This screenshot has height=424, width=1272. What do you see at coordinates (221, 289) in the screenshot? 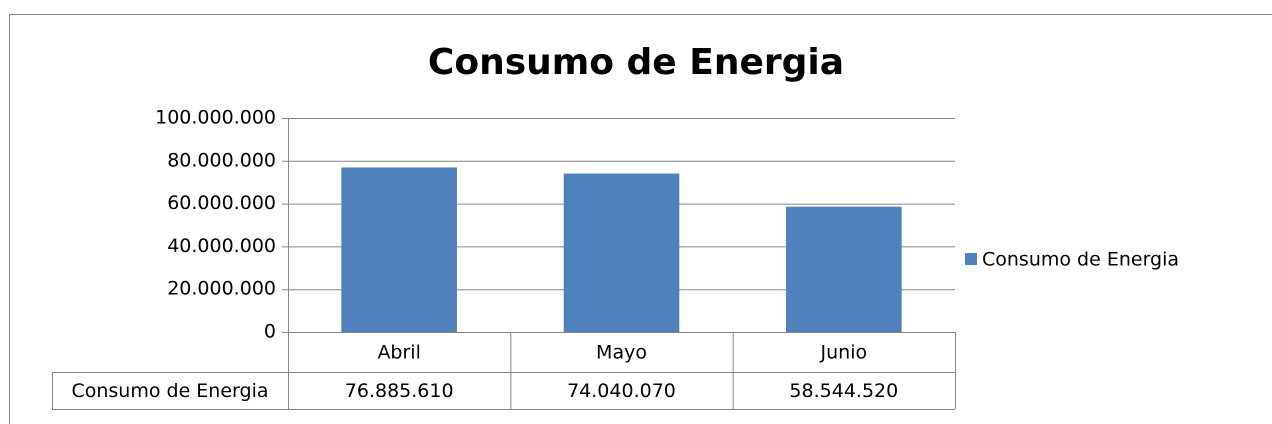
I see `y-tick-label: 20.000.000` at bounding box center [221, 289].